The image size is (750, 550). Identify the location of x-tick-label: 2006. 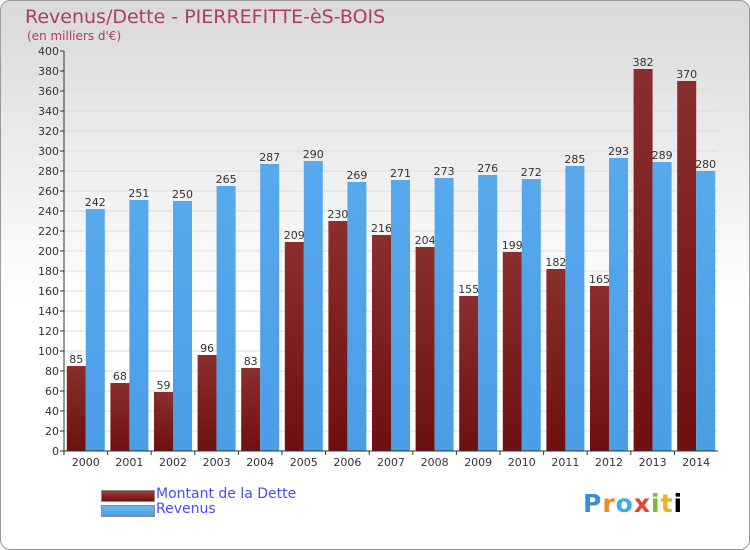
(347, 462).